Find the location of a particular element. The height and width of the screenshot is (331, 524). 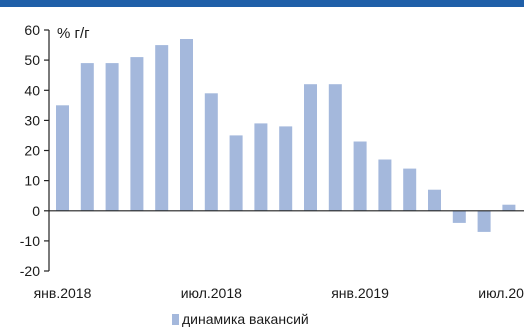

y-tick-label: 50 is located at coordinates (32, 60).